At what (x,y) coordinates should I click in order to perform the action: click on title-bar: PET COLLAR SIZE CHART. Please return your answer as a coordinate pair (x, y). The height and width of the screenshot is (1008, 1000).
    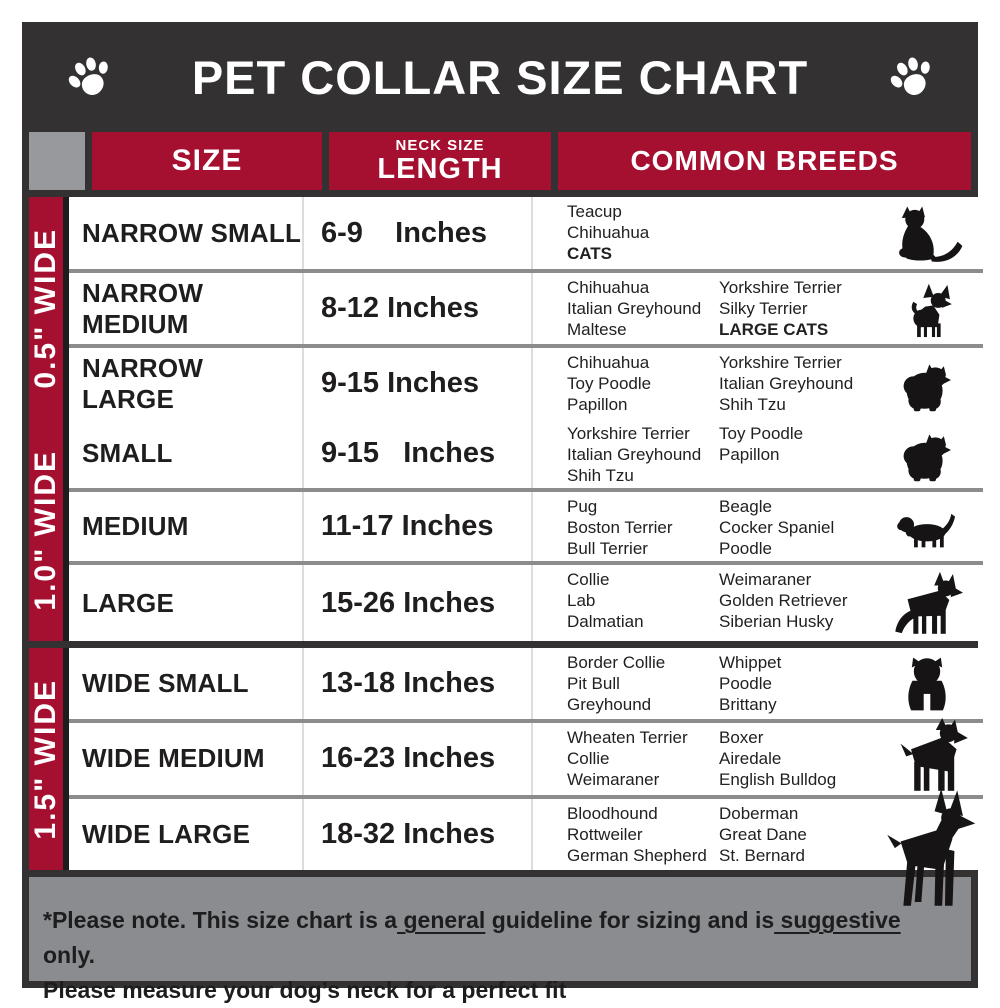
    Looking at the image, I should click on (500, 77).